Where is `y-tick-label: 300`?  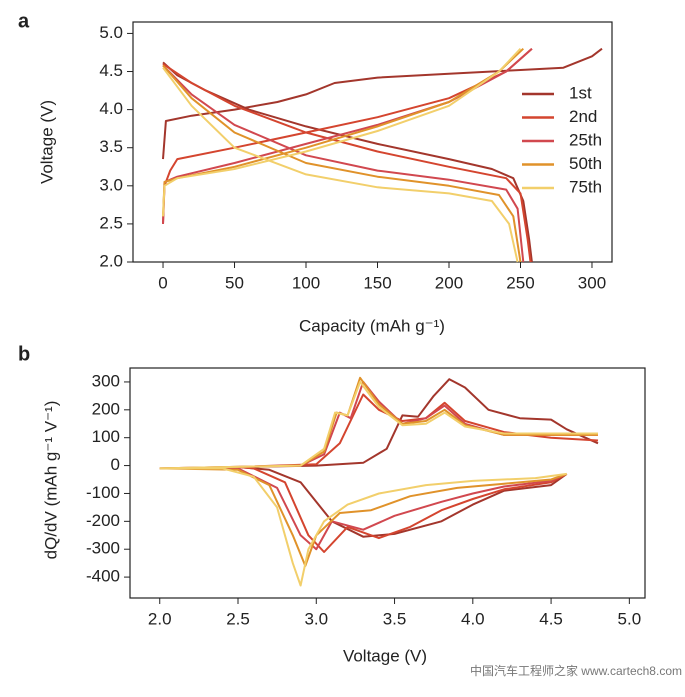
y-tick-label: 300 is located at coordinates (106, 380).